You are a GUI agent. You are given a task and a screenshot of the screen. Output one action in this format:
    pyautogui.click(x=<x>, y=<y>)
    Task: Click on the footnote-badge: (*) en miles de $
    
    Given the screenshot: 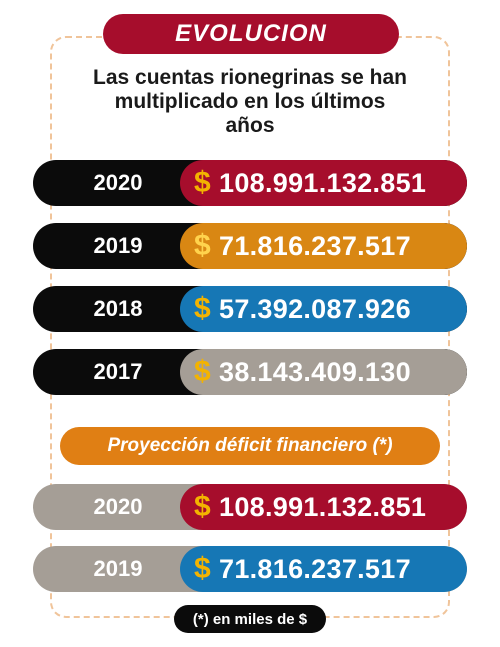 What is the action you would take?
    pyautogui.click(x=250, y=619)
    